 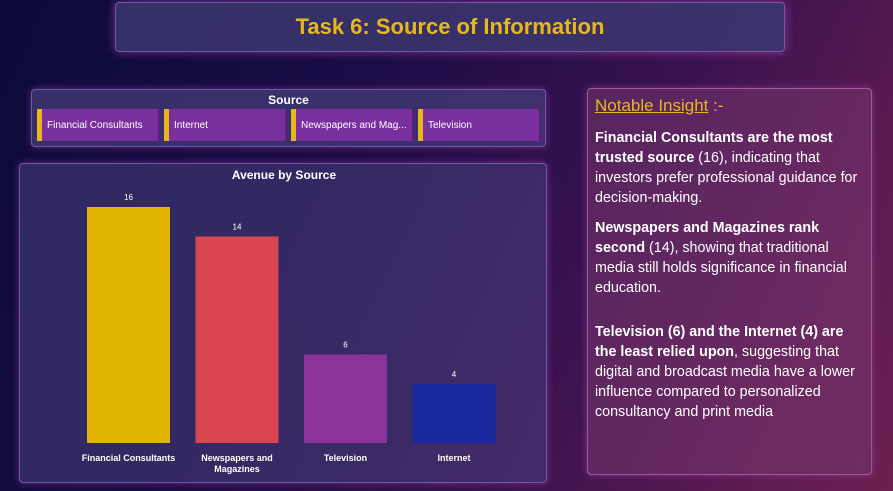 What do you see at coordinates (284, 175) in the screenshot?
I see `chart-title: Avenue by Source` at bounding box center [284, 175].